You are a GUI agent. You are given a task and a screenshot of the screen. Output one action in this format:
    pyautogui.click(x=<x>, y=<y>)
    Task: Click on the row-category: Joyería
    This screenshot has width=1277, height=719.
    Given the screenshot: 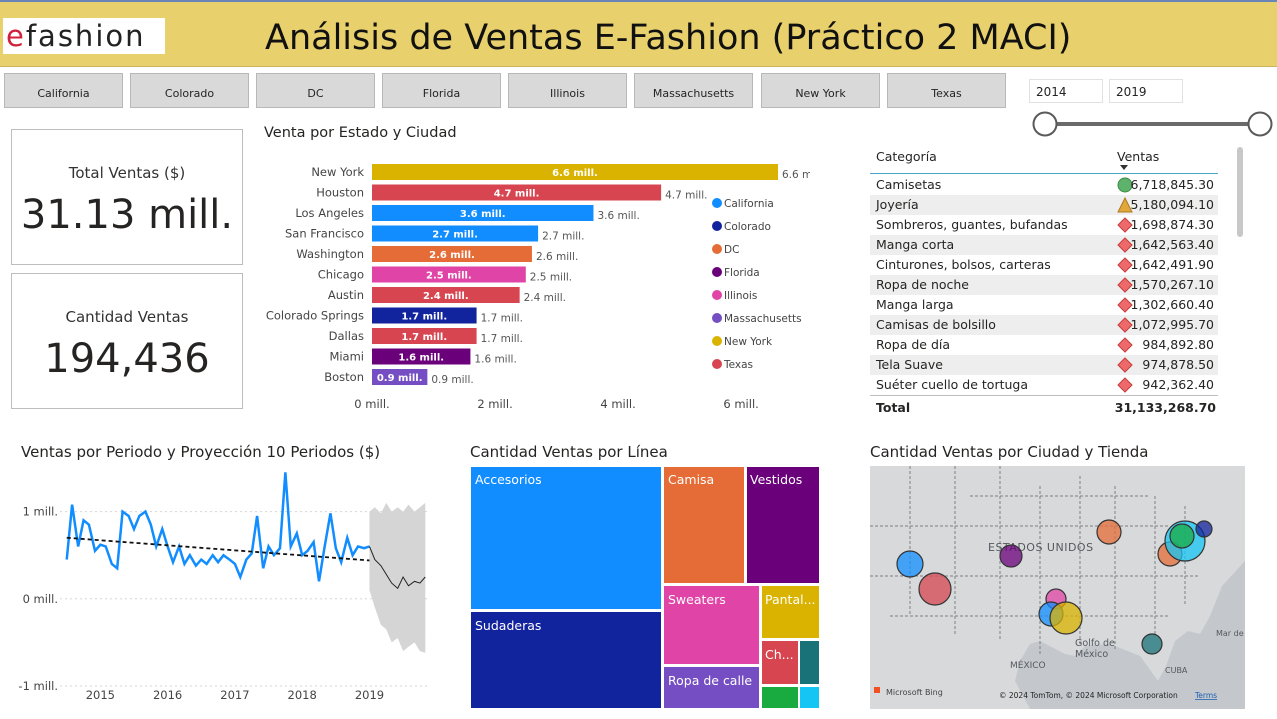 What is the action you would take?
    pyautogui.click(x=897, y=204)
    